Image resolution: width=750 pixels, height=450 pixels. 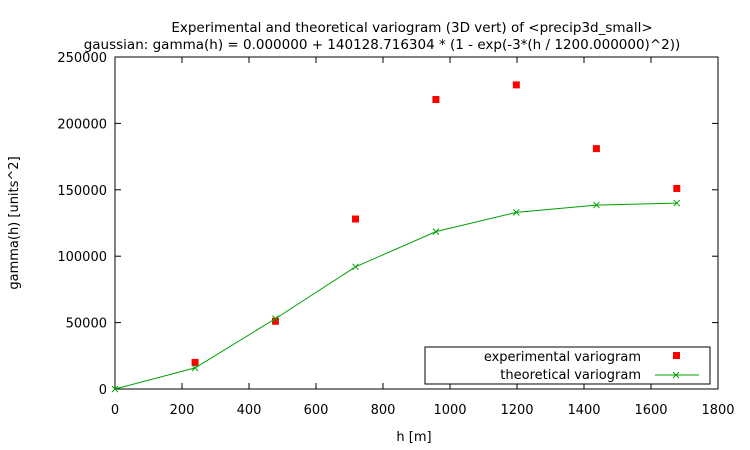 What do you see at coordinates (14, 222) in the screenshot?
I see `y-axis-label: gamma(h) [units^2]` at bounding box center [14, 222].